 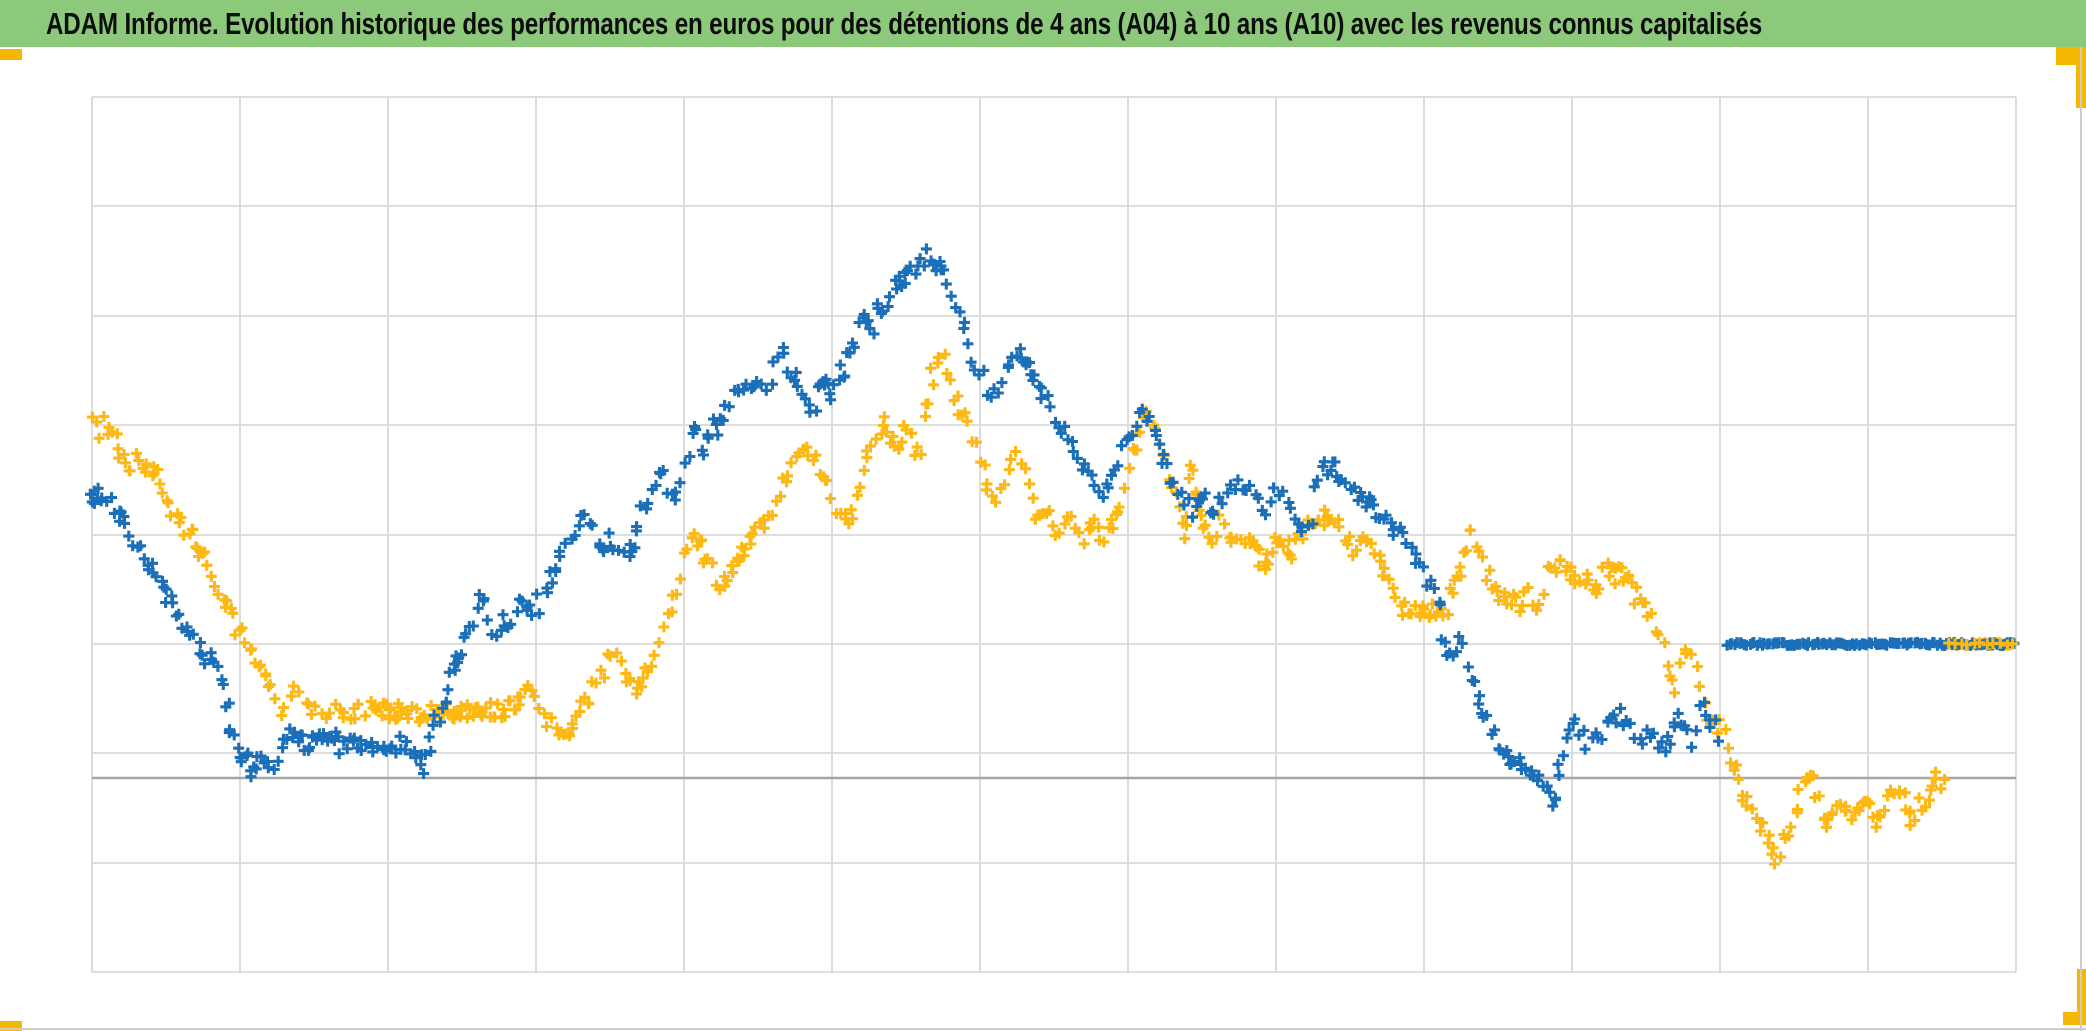 What do you see at coordinates (2081, 539) in the screenshot?
I see `right-border-line` at bounding box center [2081, 539].